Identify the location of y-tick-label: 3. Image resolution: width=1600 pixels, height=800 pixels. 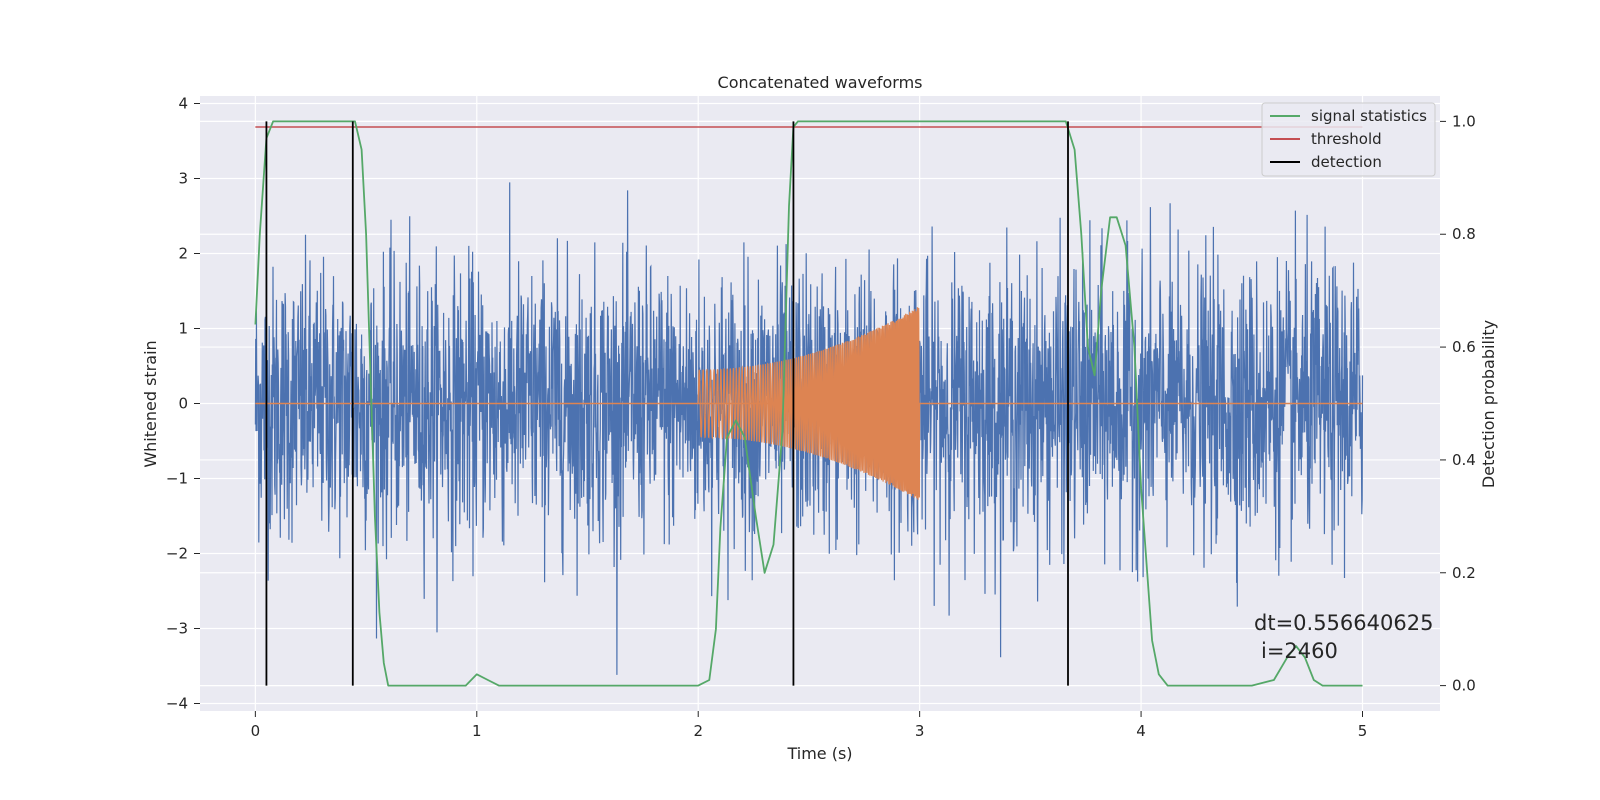
(183, 179).